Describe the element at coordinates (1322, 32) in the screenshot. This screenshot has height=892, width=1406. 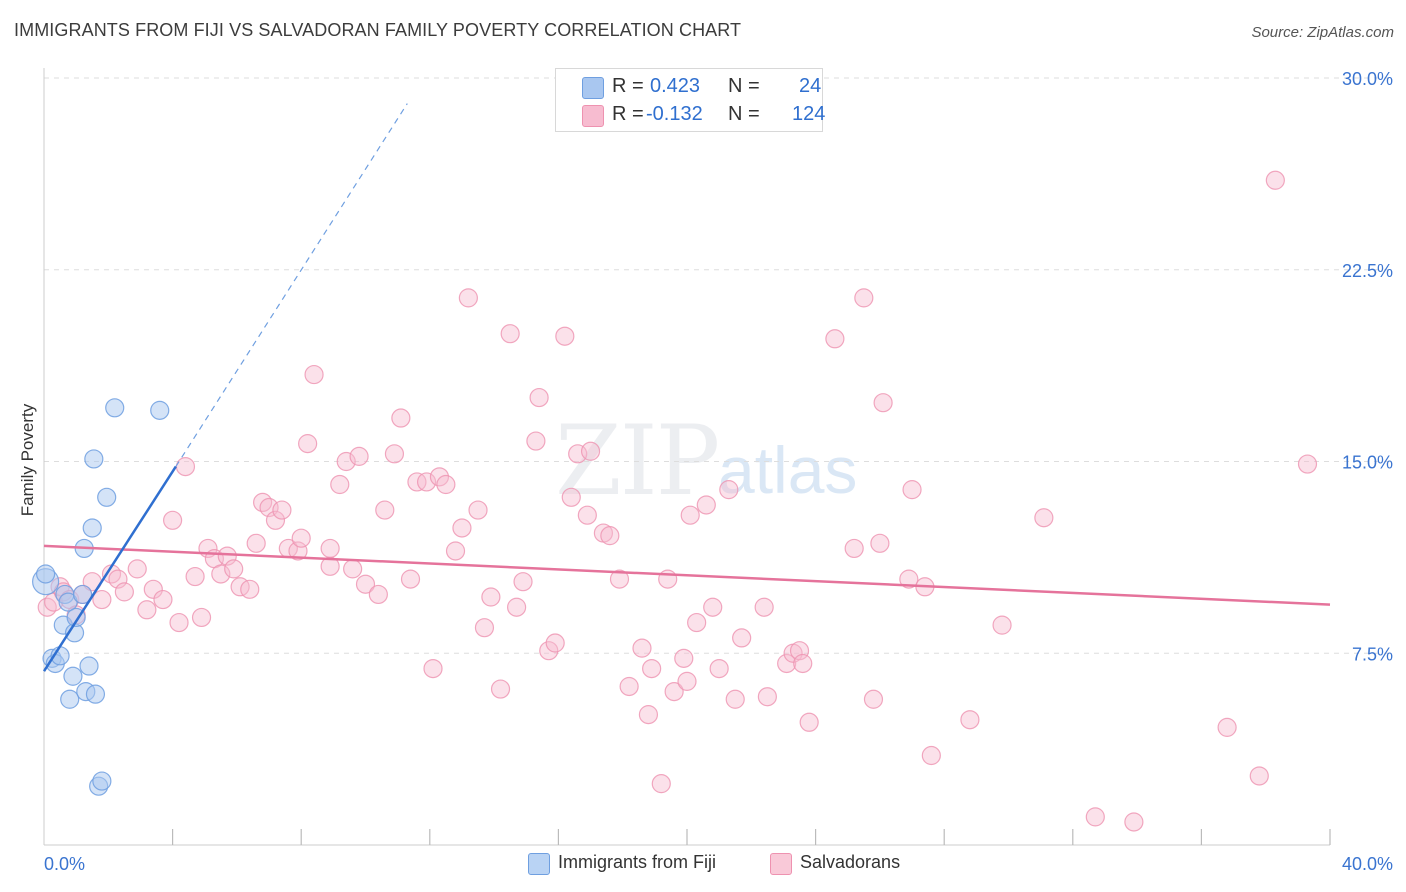
I see `source-label: Source: ZipAtlas.com` at that location.